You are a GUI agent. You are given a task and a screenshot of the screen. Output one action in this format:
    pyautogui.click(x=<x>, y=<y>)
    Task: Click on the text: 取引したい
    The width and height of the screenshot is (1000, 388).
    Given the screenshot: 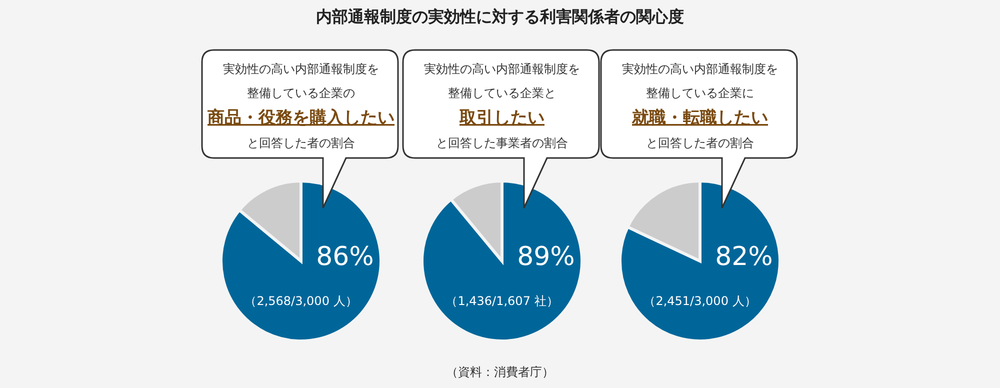 What is the action you would take?
    pyautogui.click(x=501, y=118)
    